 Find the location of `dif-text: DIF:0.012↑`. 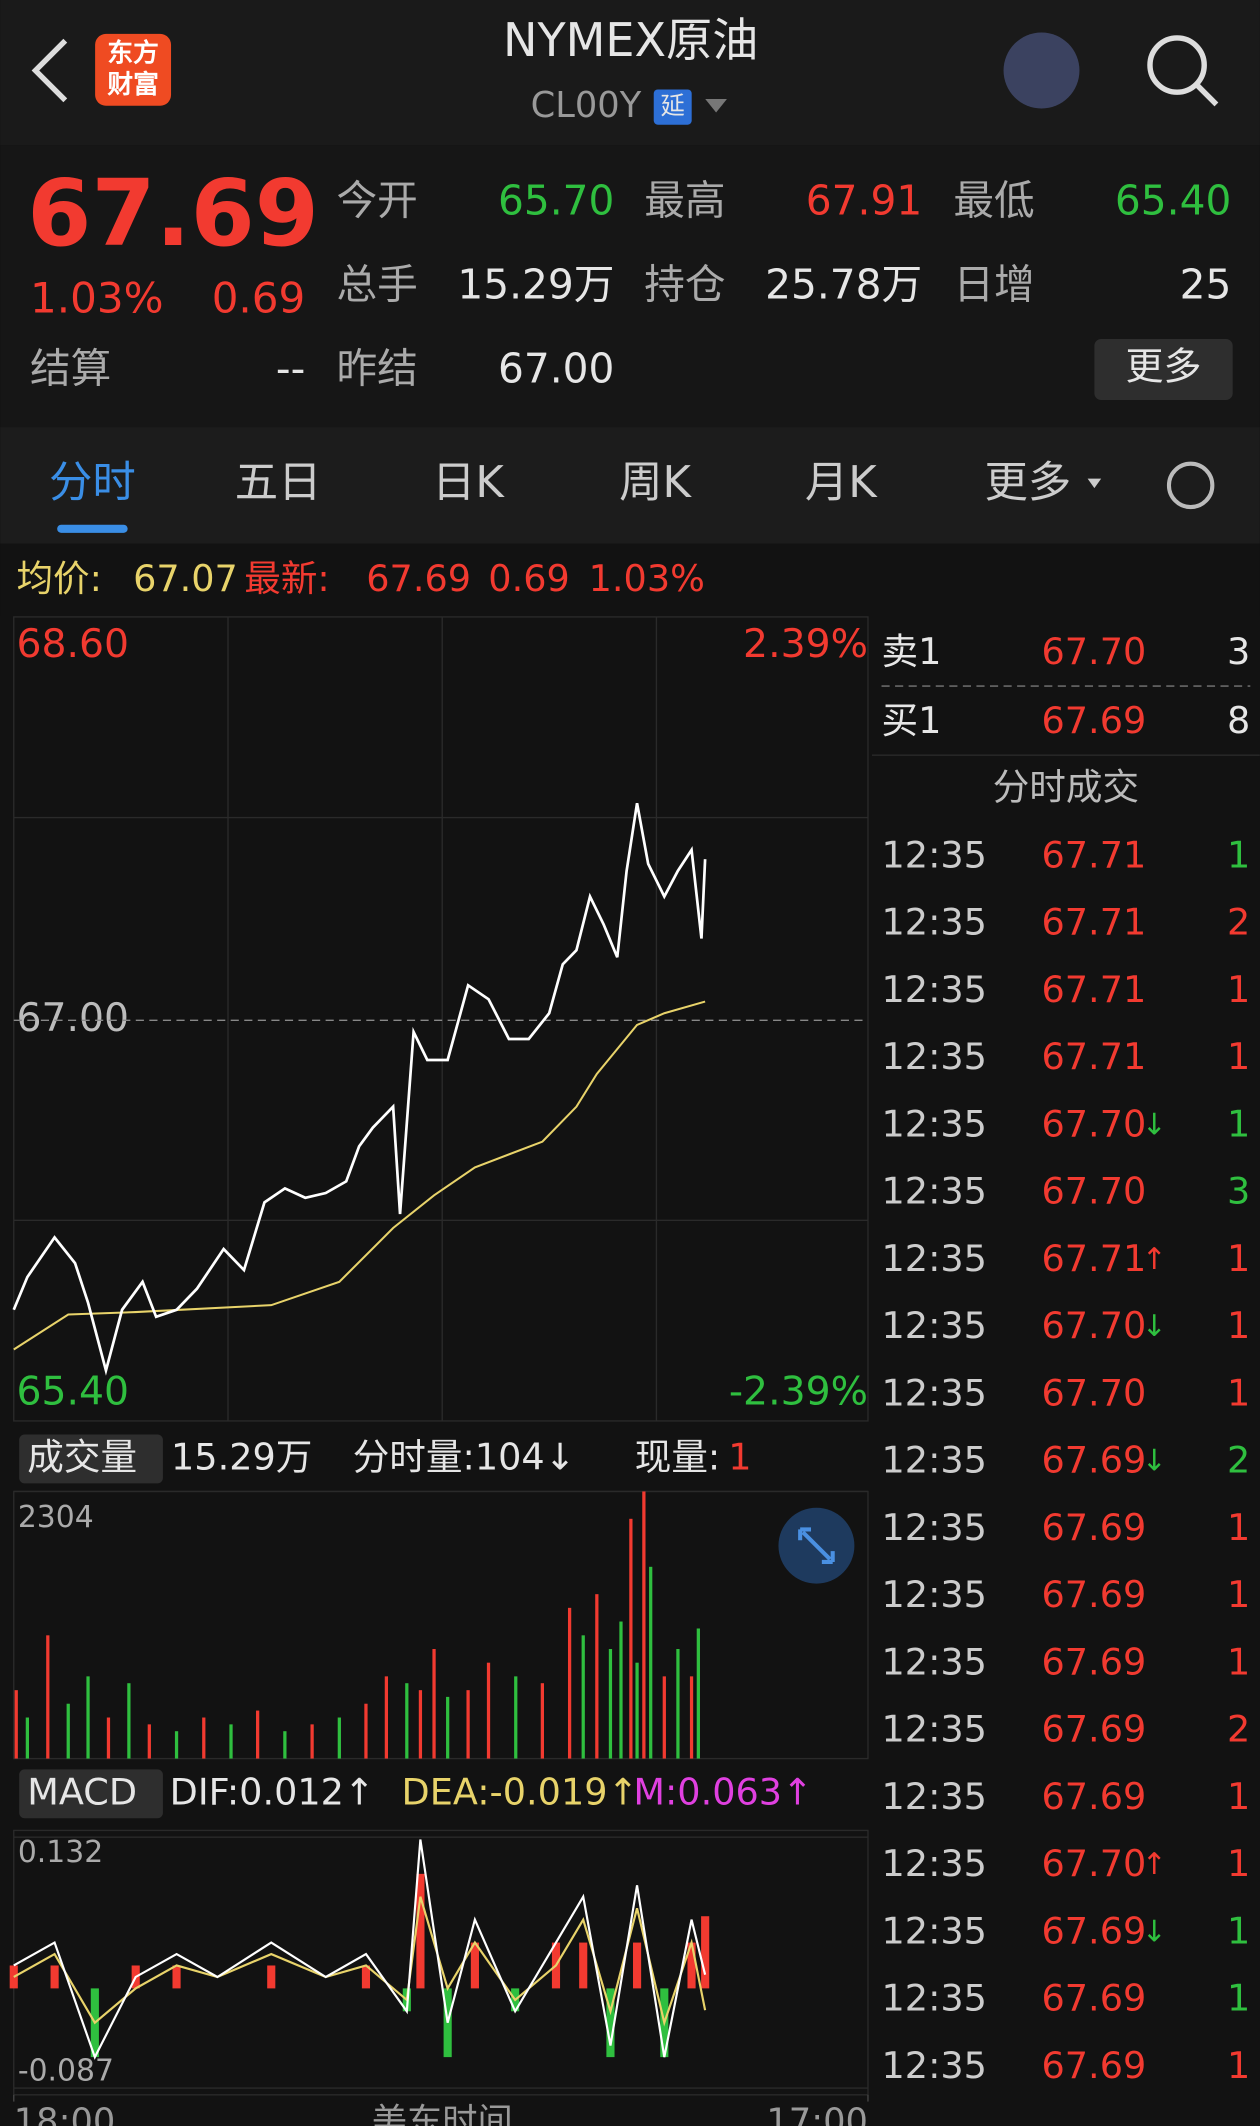

dif-text: DIF:0.012↑ is located at coordinates (272, 1791).